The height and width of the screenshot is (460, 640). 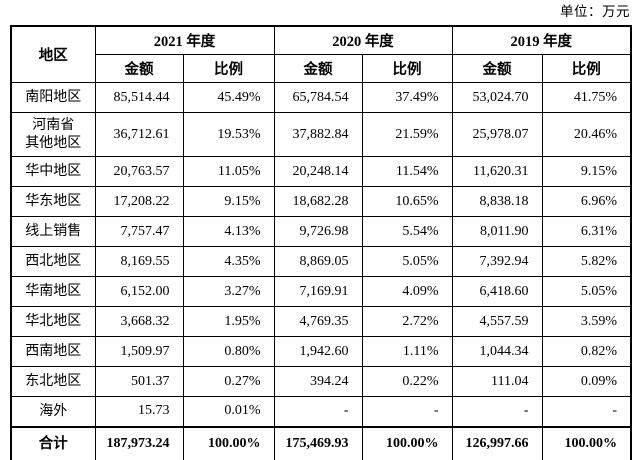 What do you see at coordinates (318, 351) in the screenshot?
I see `amount-cell: 1,942.60` at bounding box center [318, 351].